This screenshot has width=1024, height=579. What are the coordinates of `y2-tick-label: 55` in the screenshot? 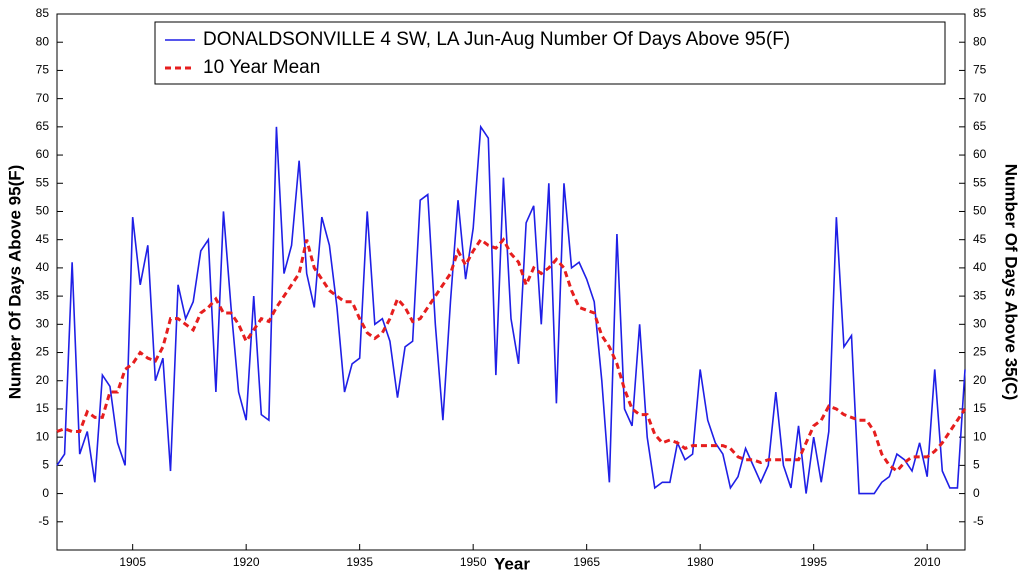 It's located at (980, 182).